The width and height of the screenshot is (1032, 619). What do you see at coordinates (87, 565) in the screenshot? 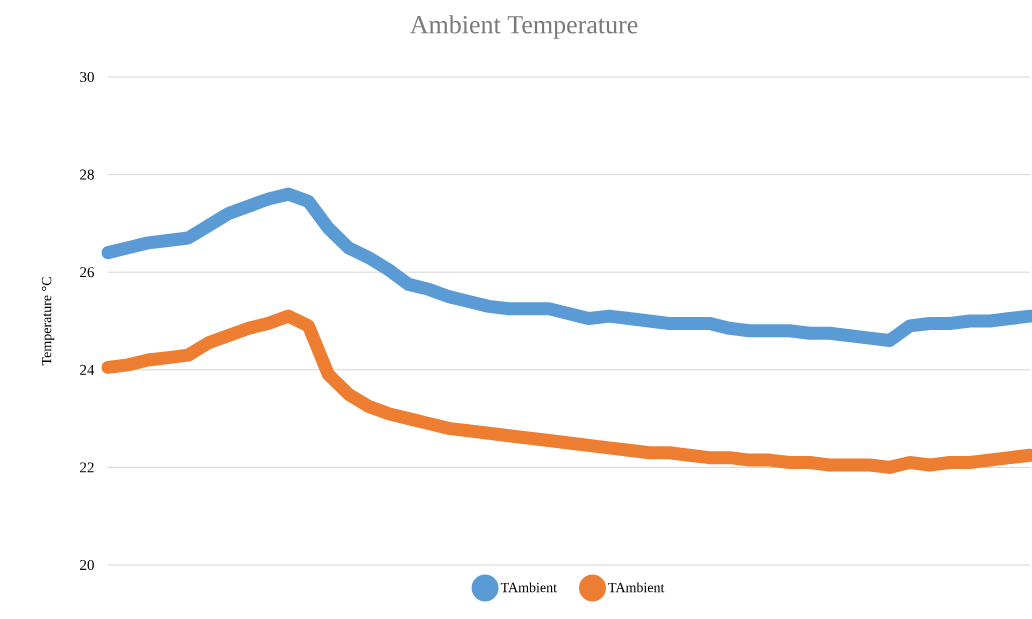
I see `y-tick-label: 20` at bounding box center [87, 565].